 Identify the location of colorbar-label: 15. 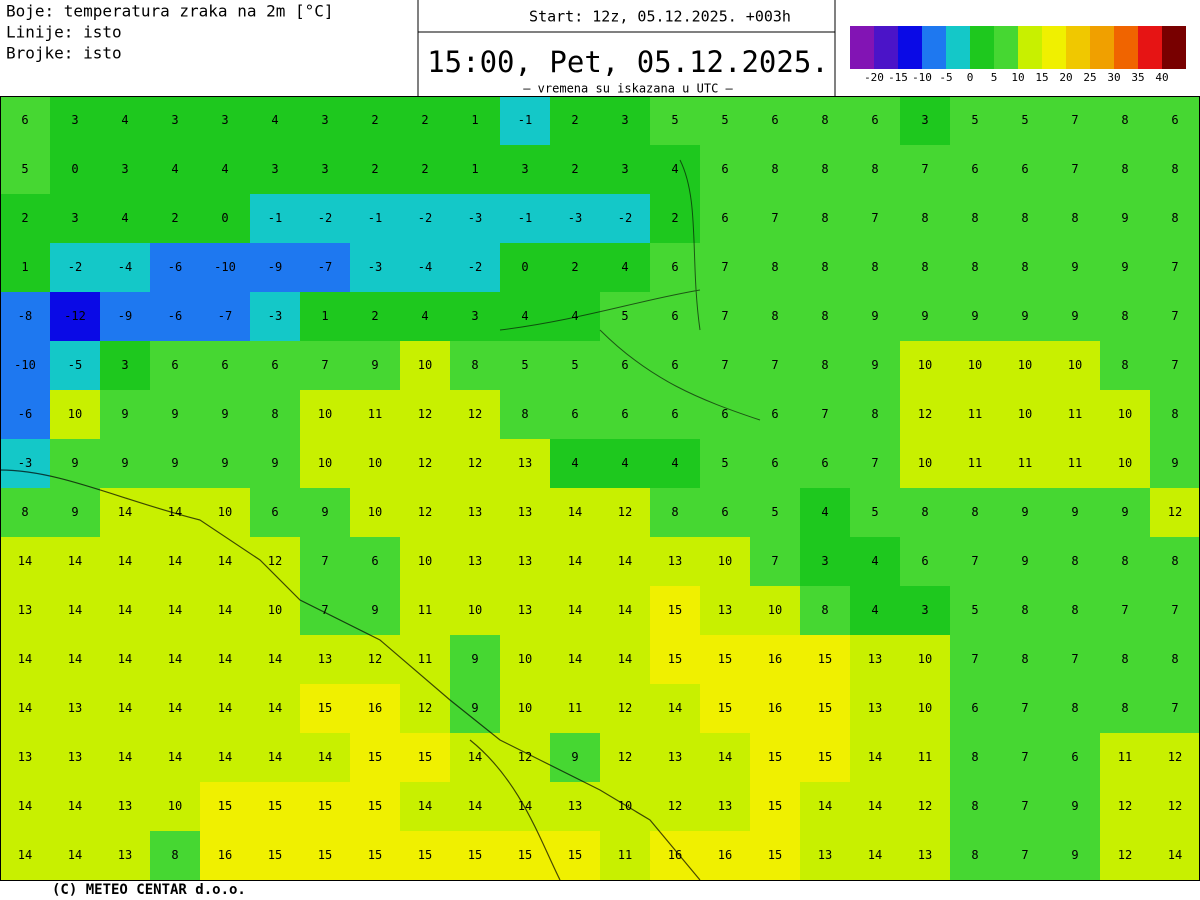
(1041, 77).